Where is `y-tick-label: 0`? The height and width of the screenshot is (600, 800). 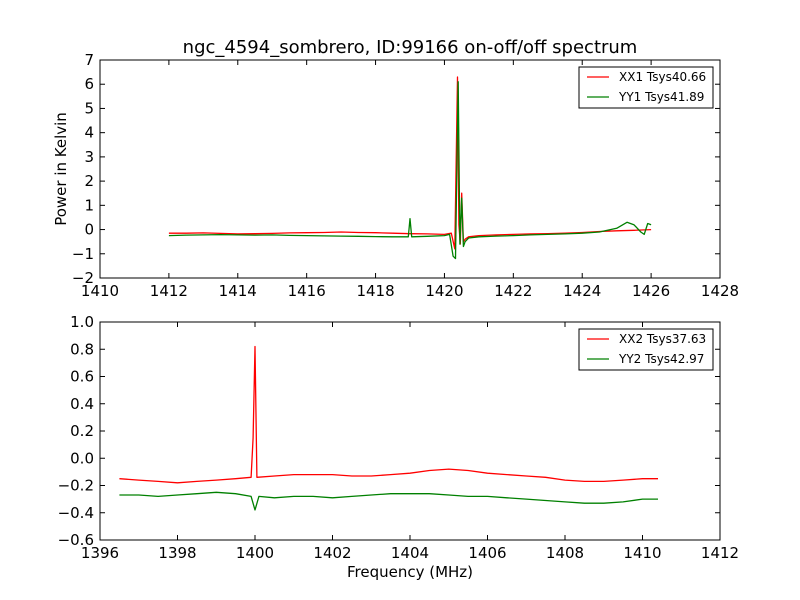 y-tick-label: 0 is located at coordinates (89, 230).